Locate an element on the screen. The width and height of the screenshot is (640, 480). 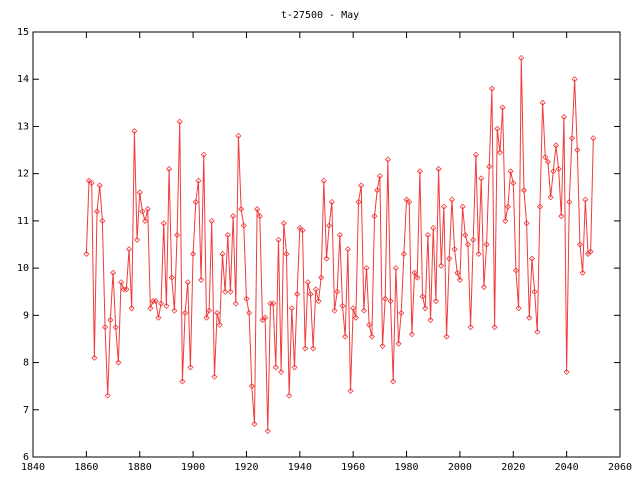
x-tick-label: 1920 is located at coordinates (246, 467).